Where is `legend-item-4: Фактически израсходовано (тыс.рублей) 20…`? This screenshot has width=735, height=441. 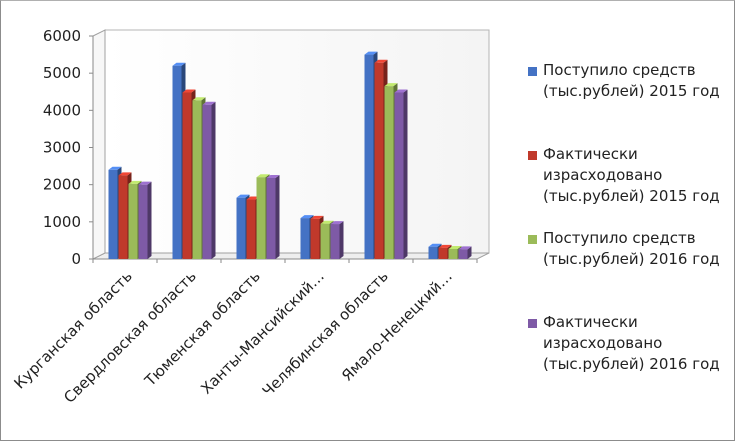 legend-item-4: Фактически израсходовано (тыс.рублей) 20… is located at coordinates (630, 343).